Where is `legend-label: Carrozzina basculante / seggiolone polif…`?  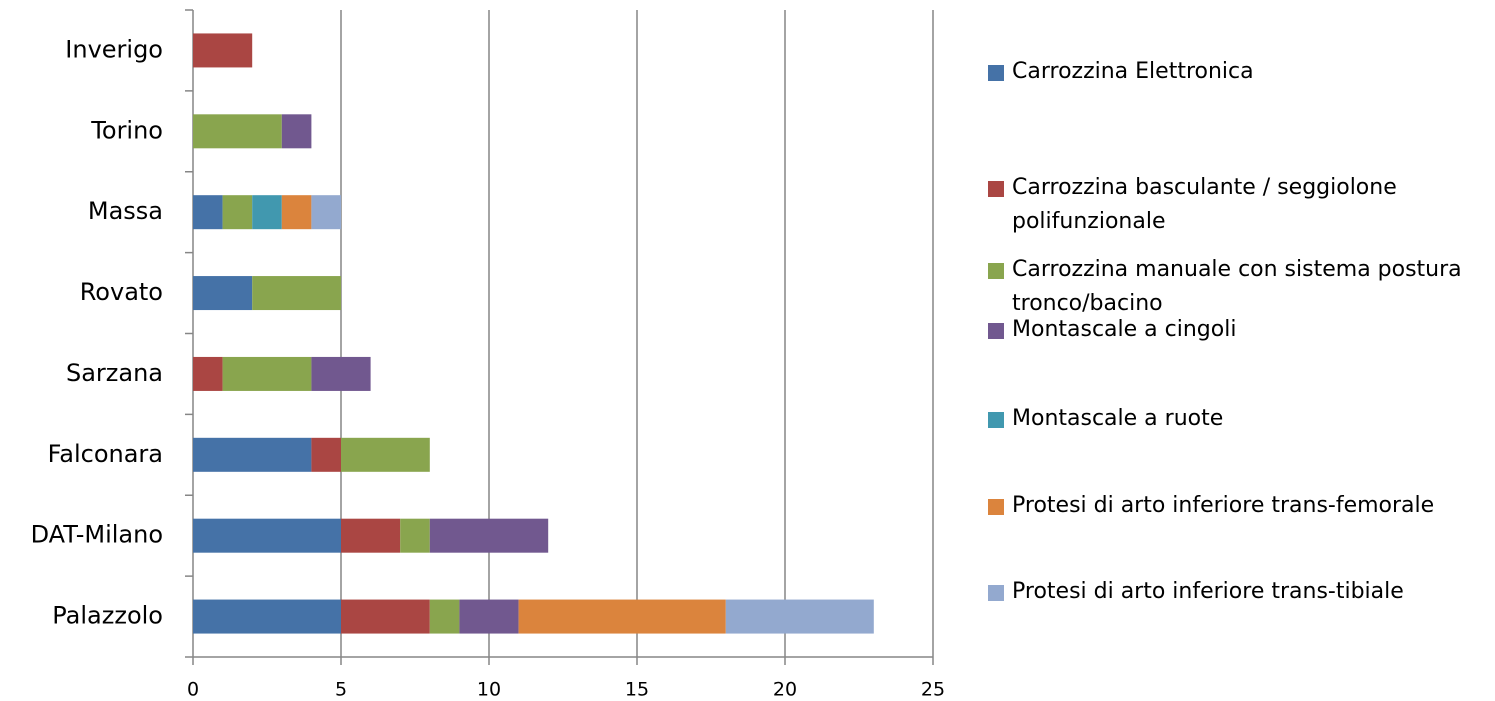 legend-label: Carrozzina basculante / seggiolone polif… is located at coordinates (1204, 204).